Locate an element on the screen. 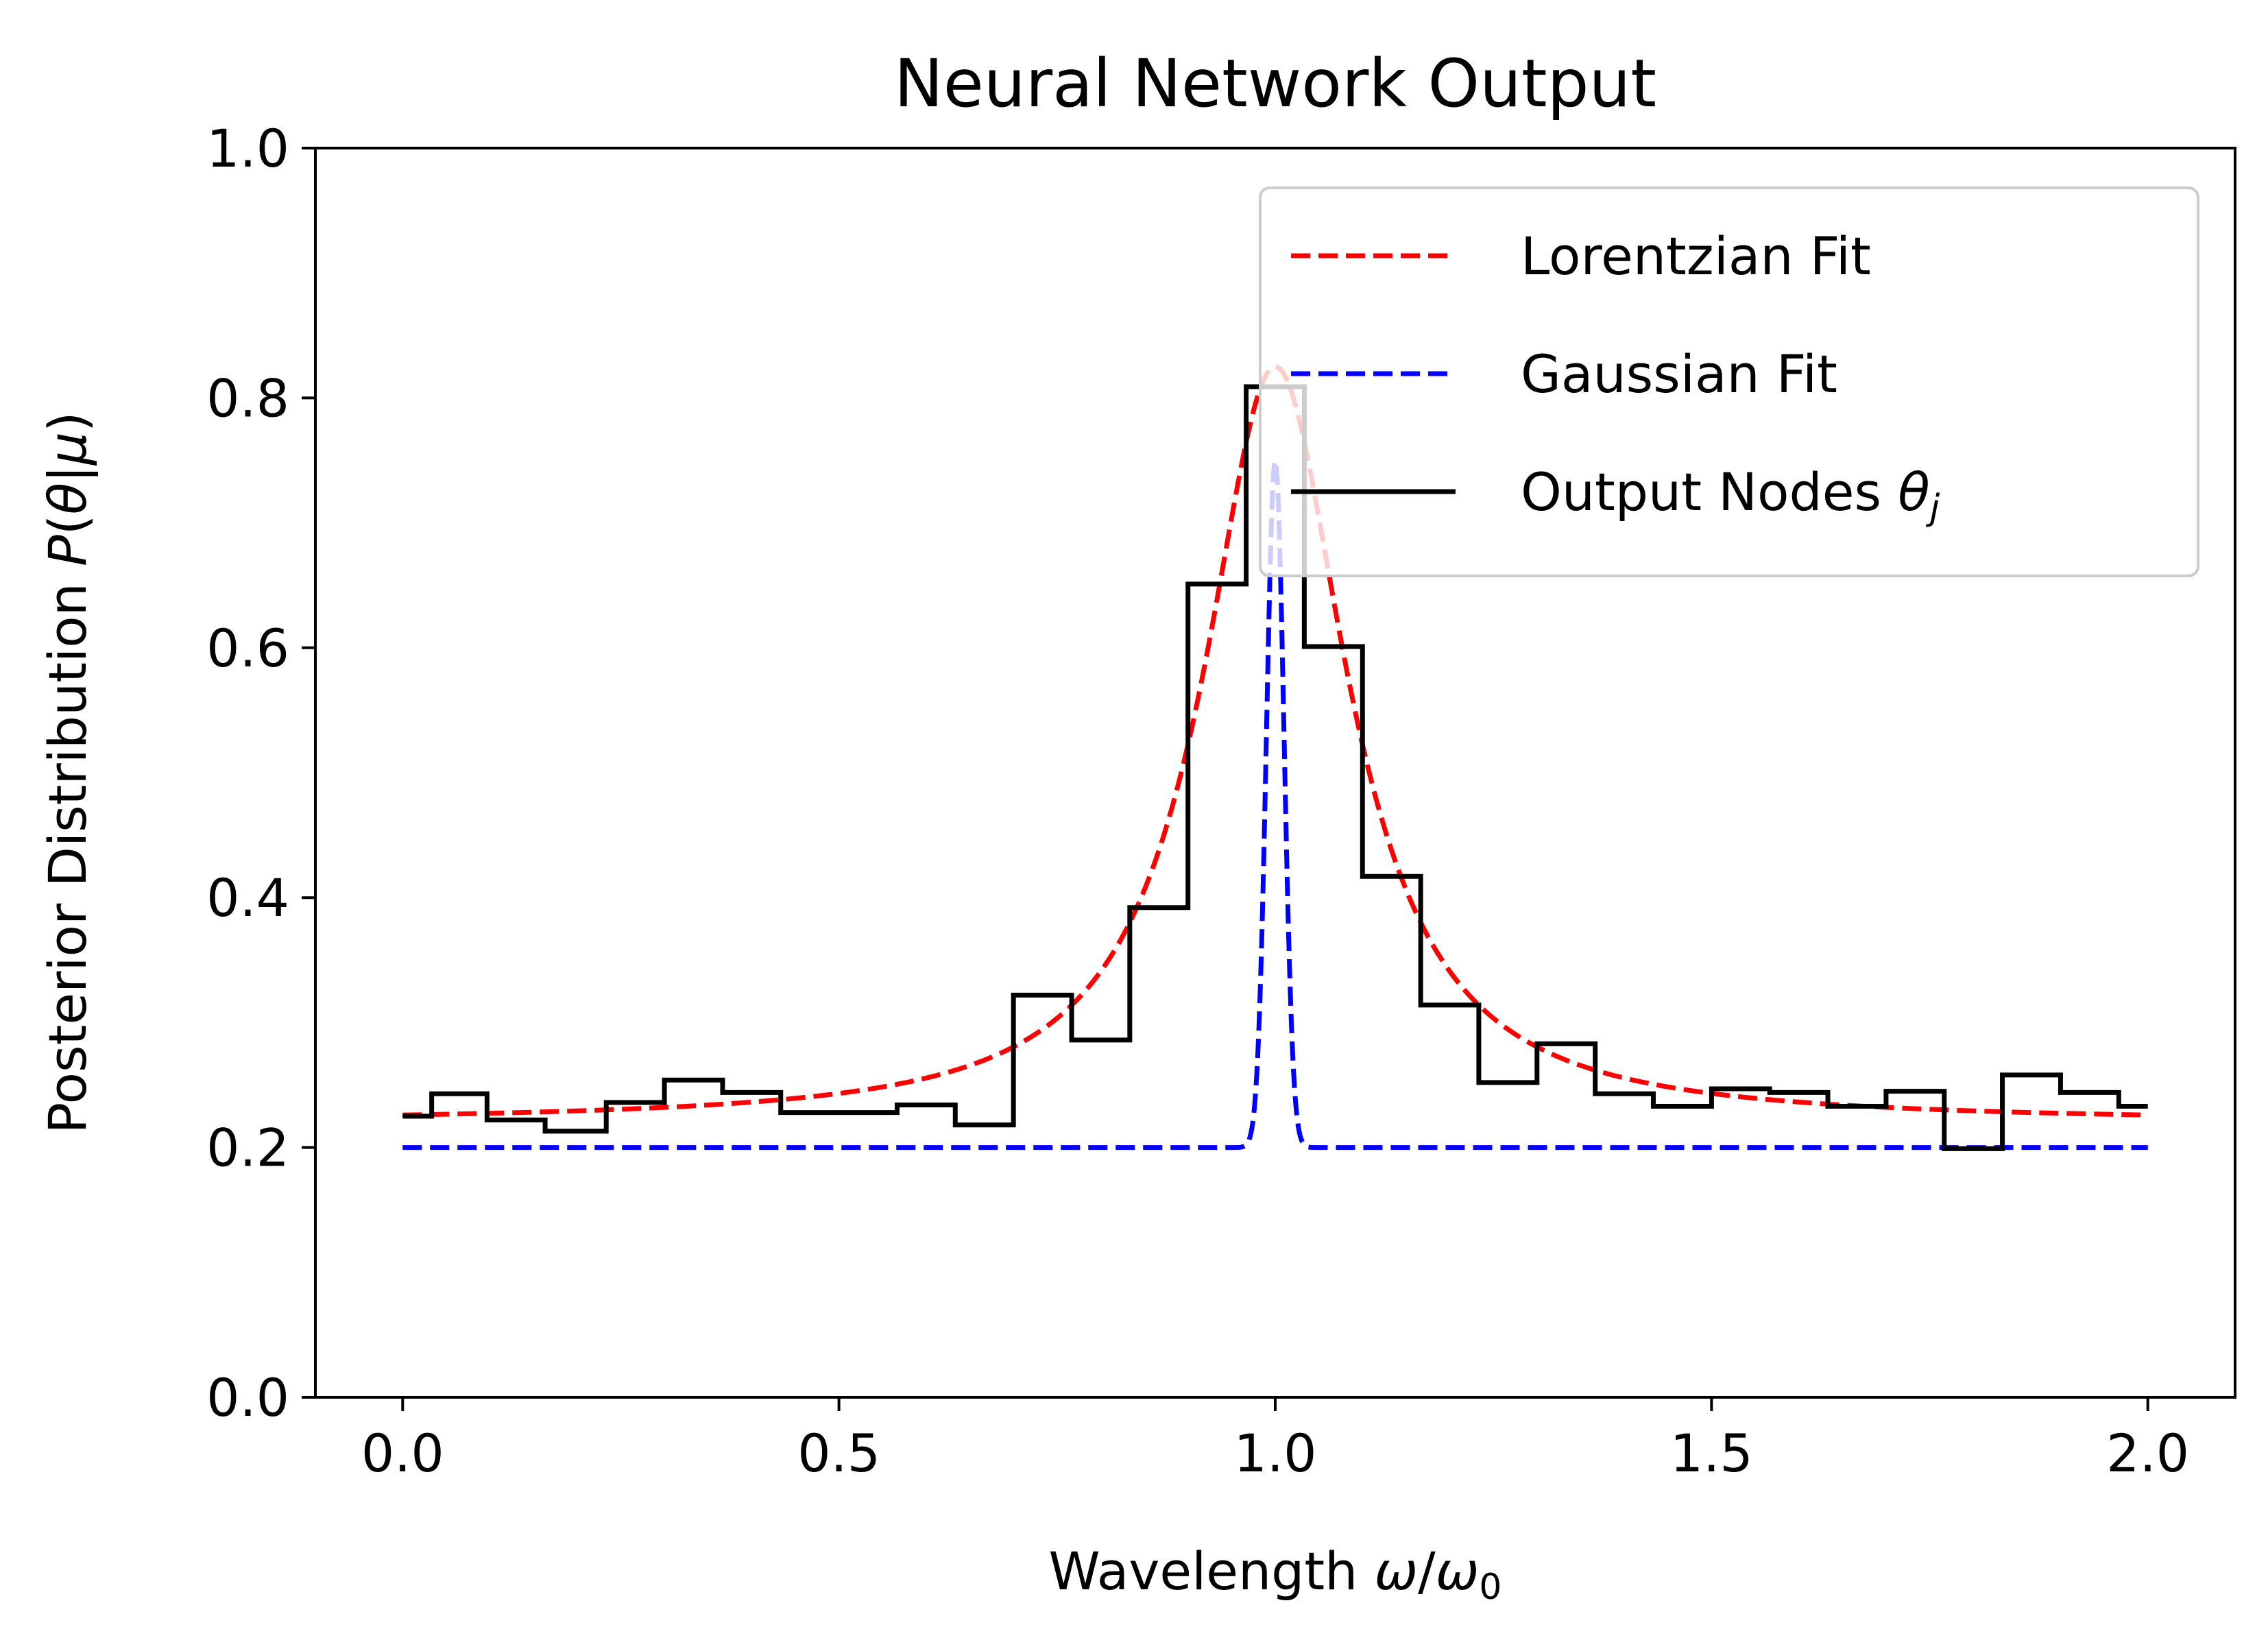 This screenshot has width=2268, height=1651. y-axis-label: Posterior Distribution P(θ|μ) is located at coordinates (68, 772).